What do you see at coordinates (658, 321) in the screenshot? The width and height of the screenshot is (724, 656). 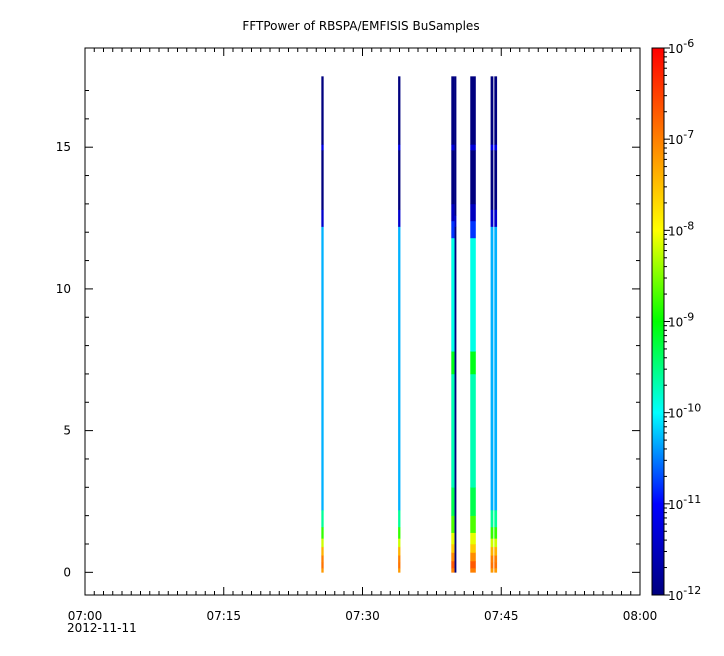 I see `colorbar` at bounding box center [658, 321].